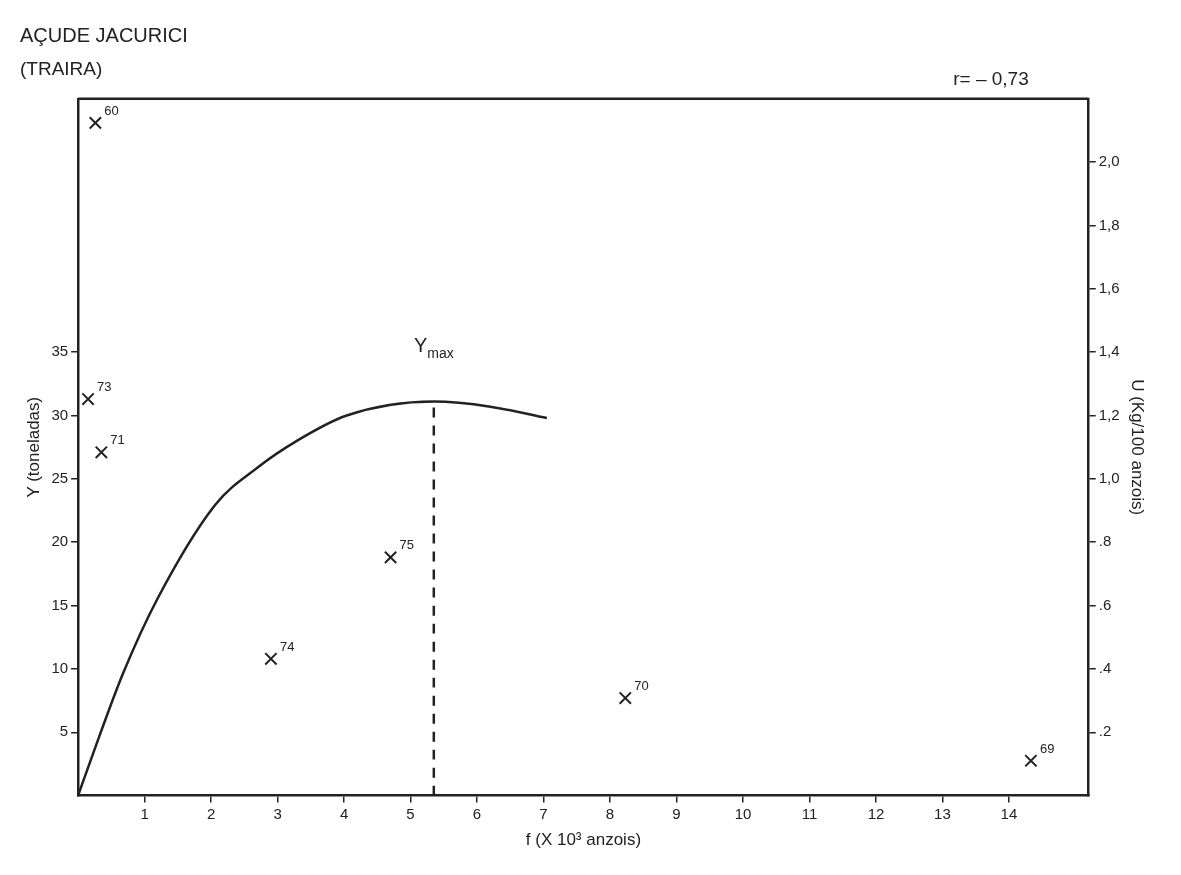  I want to click on annotation: 60, so click(111, 110).